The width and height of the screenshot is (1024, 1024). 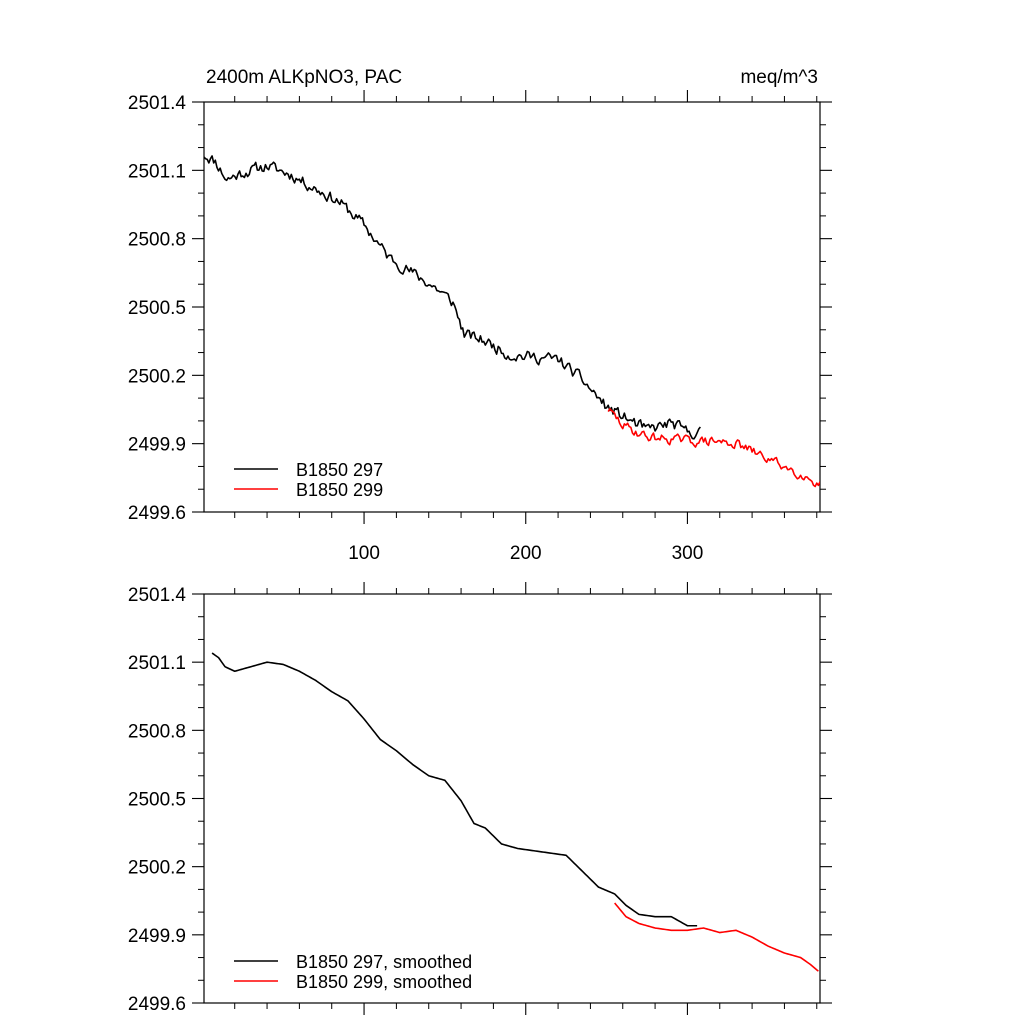 What do you see at coordinates (339, 490) in the screenshot?
I see `legend-label-2: B1850 299` at bounding box center [339, 490].